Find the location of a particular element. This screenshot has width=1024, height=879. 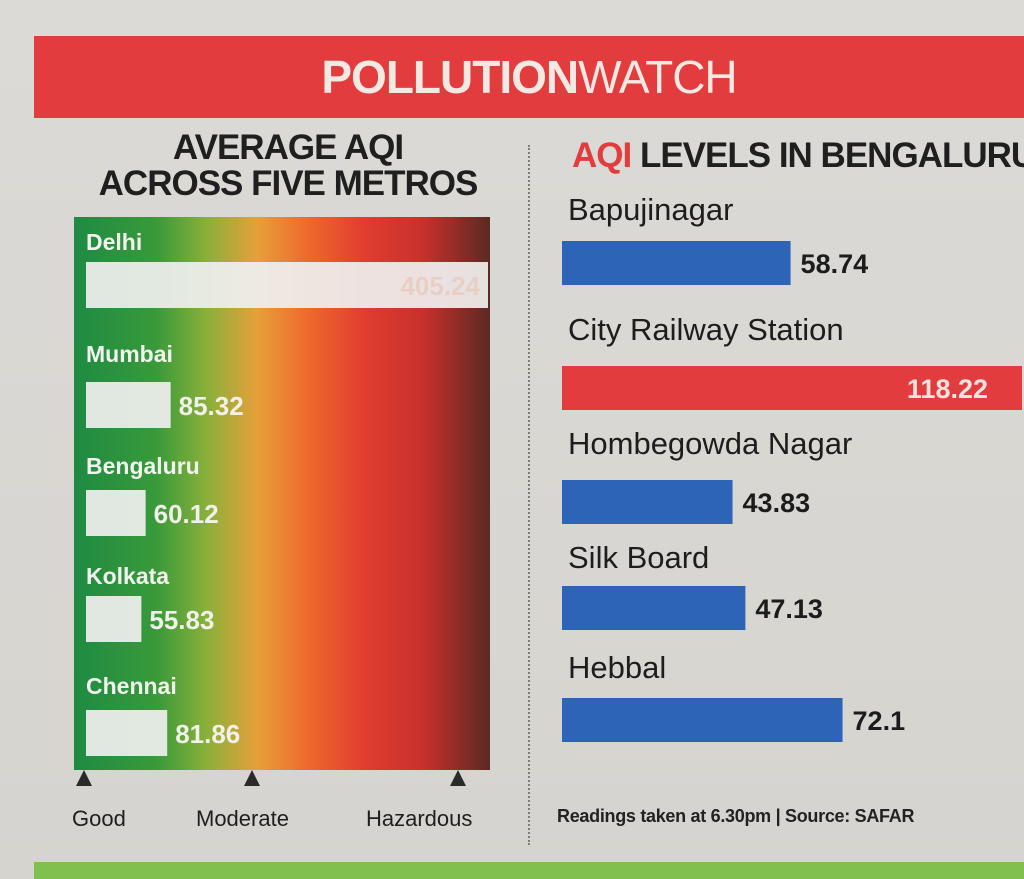

bar-hebbal is located at coordinates (702, 720).